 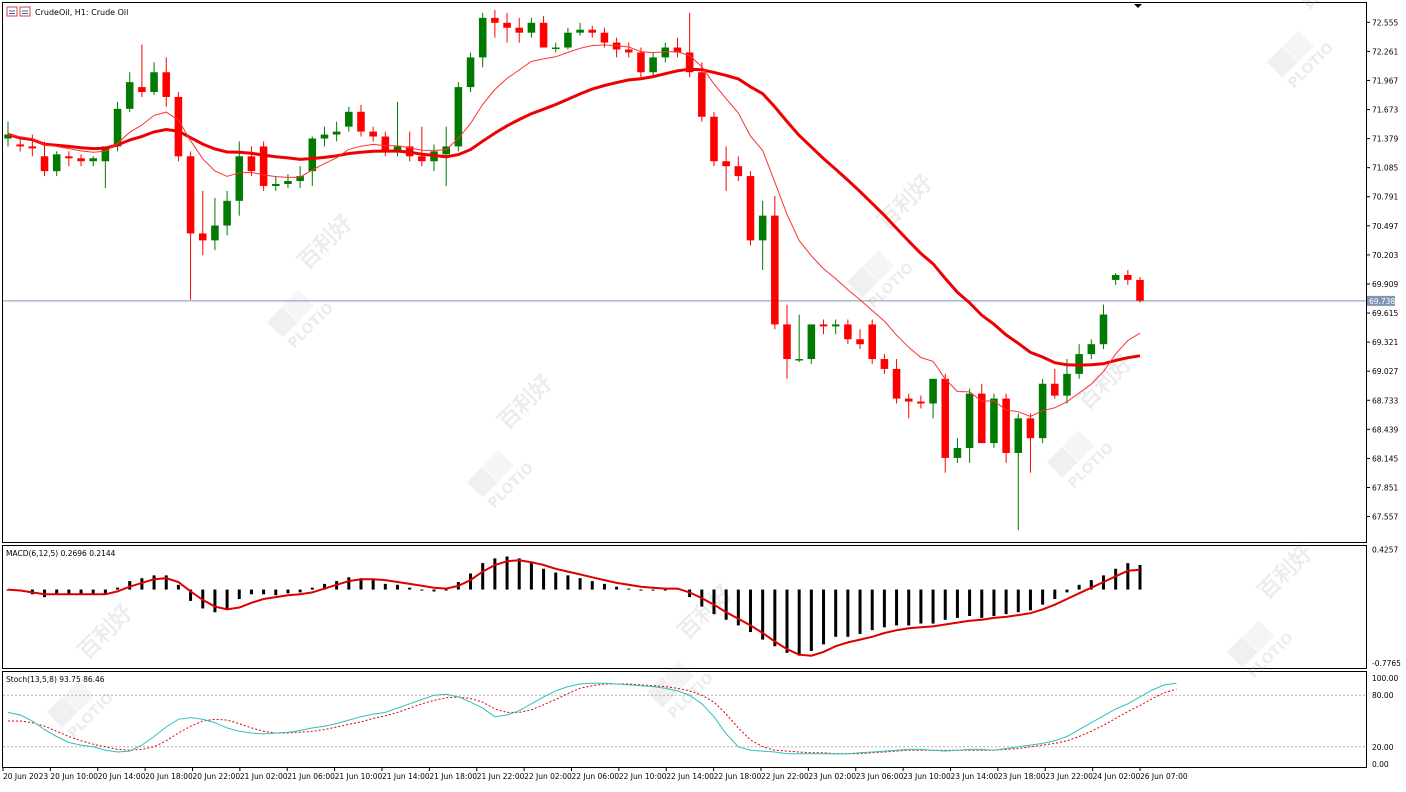 I want to click on time-tick-label: 22 Jun 18:00, so click(x=738, y=776).